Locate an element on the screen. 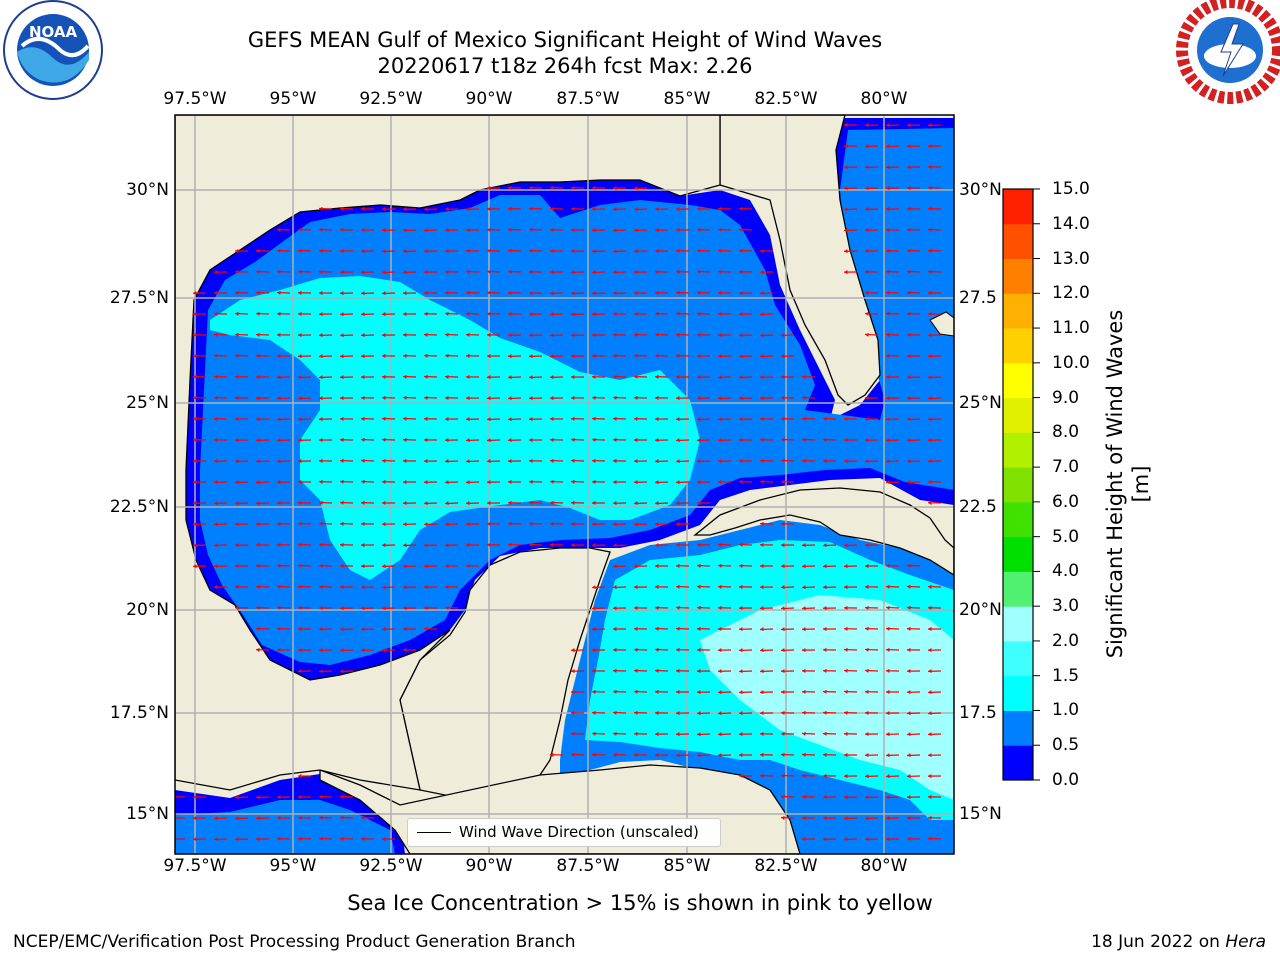 This screenshot has width=1280, height=960. colorbar-tick-label: 14.0 is located at coordinates (1071, 223).